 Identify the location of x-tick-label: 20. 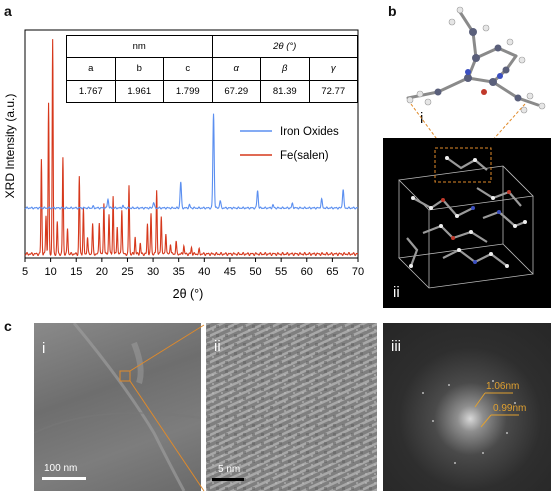
(102, 272).